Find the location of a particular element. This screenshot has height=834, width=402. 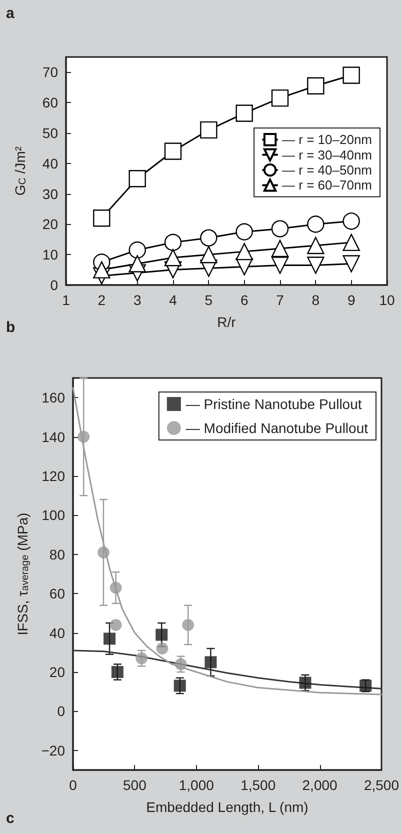

legend-label: — r = 40–50nm is located at coordinates (327, 170).